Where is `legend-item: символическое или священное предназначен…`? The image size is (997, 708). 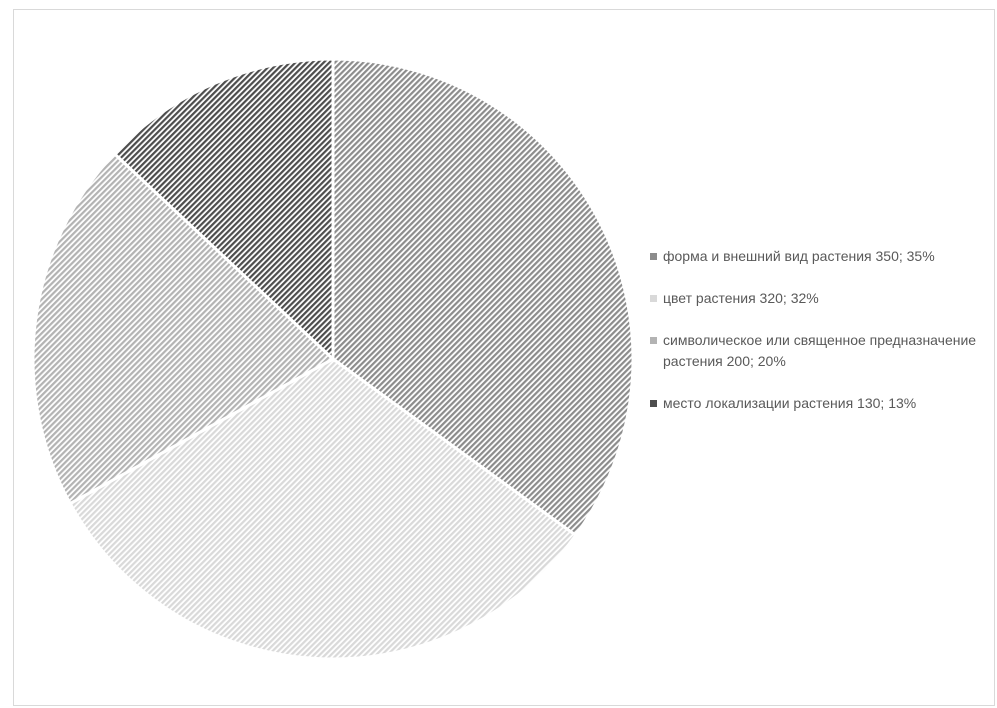 legend-item: символическое или священное предназначен… is located at coordinates (822, 351).